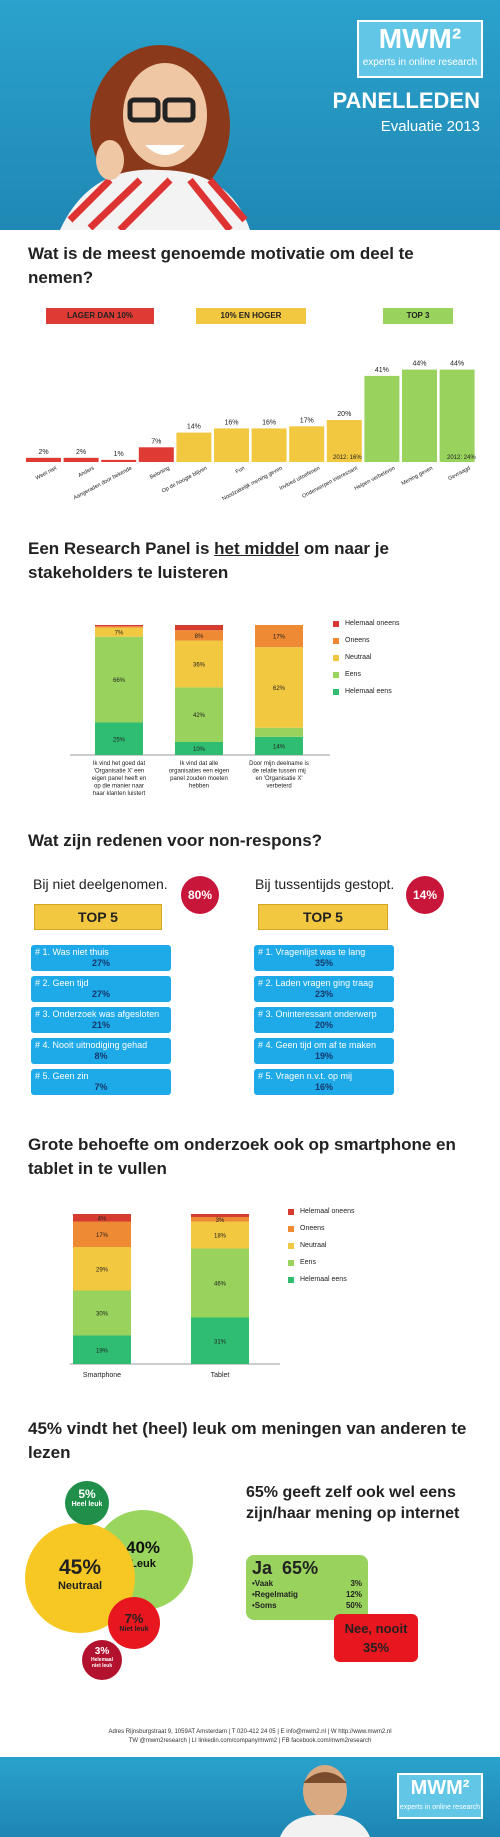 This screenshot has width=500, height=1837. What do you see at coordinates (175, 840) in the screenshot?
I see `nonresponse-title: Wat zijn redenen voor non-respons?` at bounding box center [175, 840].